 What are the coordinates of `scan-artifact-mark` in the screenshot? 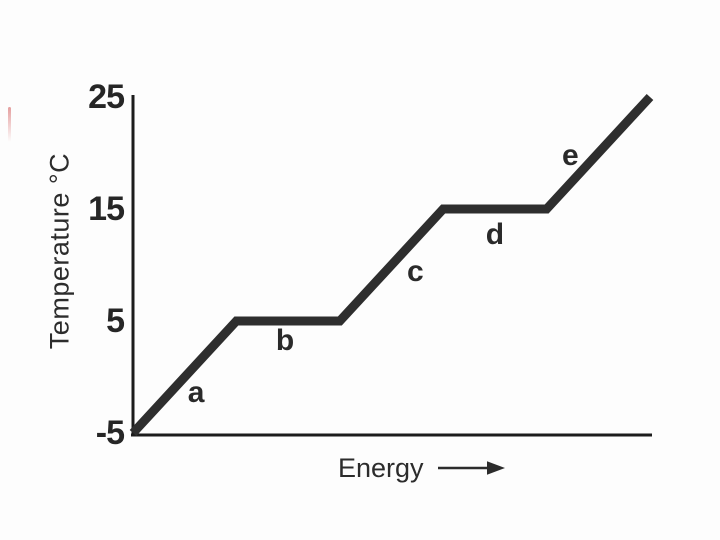 It's located at (9, 124).